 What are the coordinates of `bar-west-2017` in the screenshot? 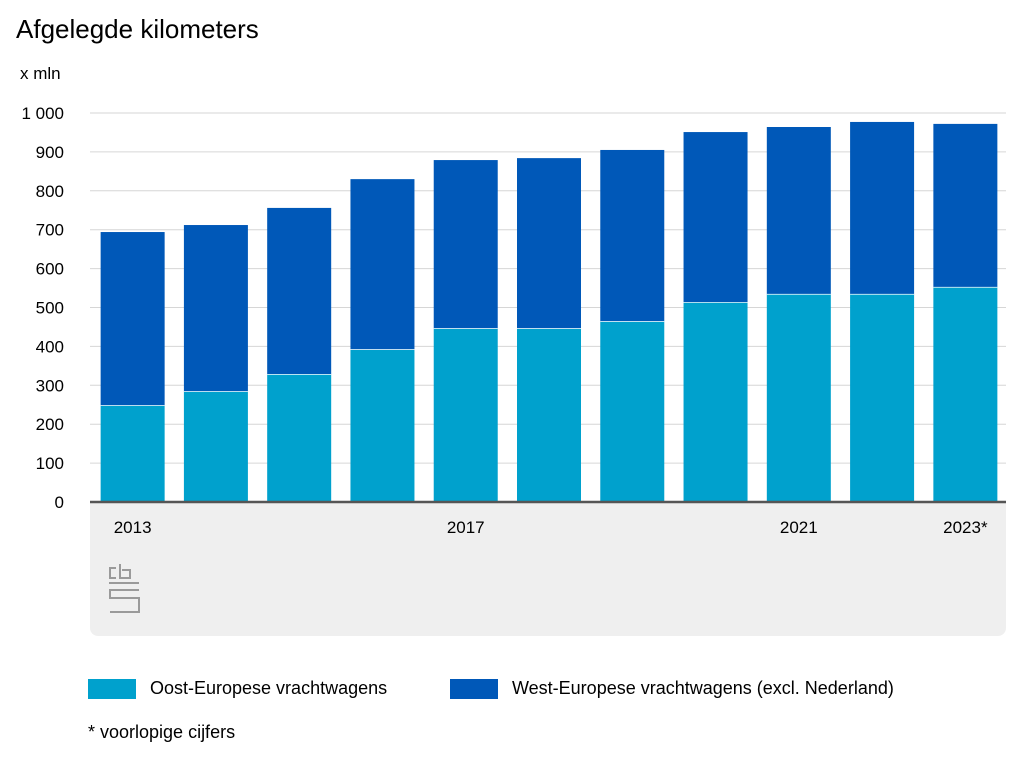 It's located at (465, 244).